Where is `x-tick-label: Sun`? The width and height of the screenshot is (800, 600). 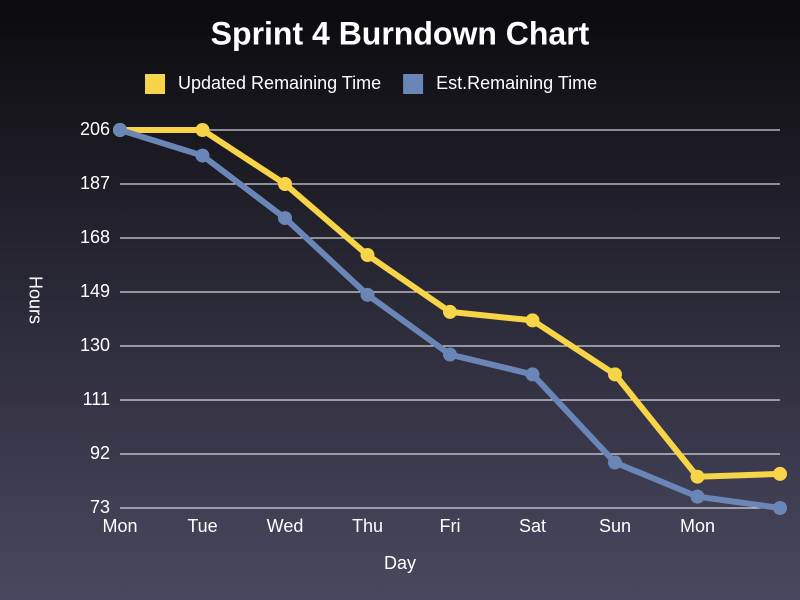
x-tick-label: Sun is located at coordinates (615, 526).